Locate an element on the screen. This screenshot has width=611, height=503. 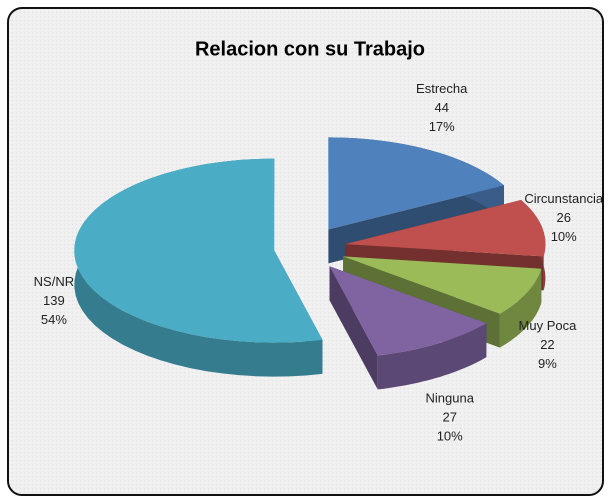
slice-percent: 54% is located at coordinates (54, 319).